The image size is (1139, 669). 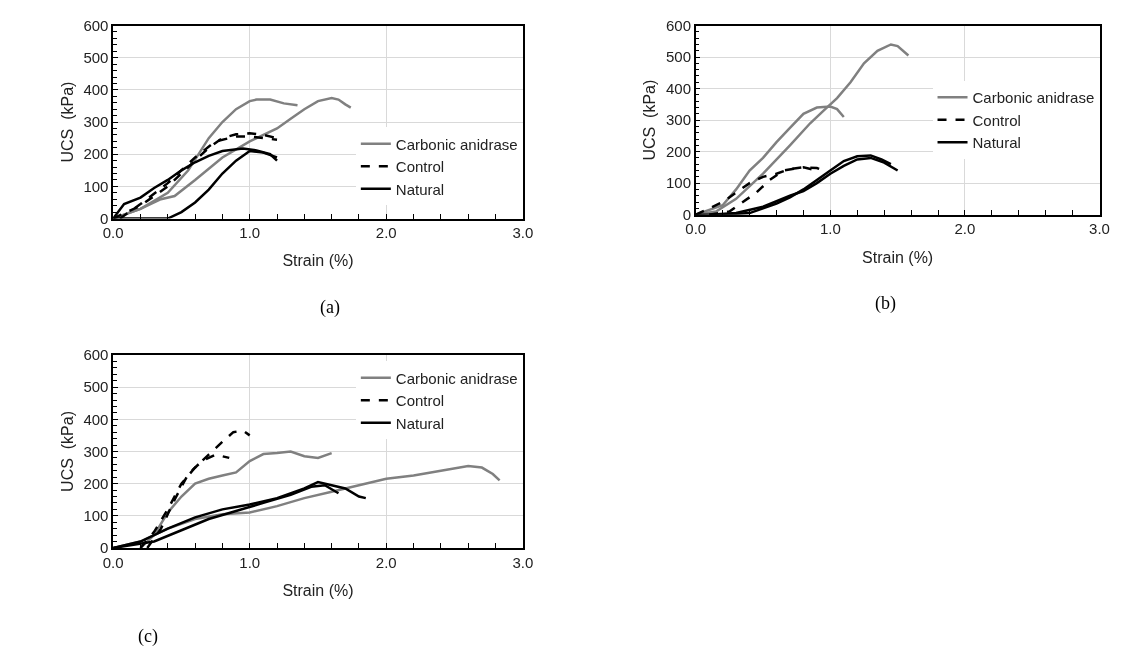 What do you see at coordinates (148, 636) in the screenshot?
I see `text: (c)` at bounding box center [148, 636].